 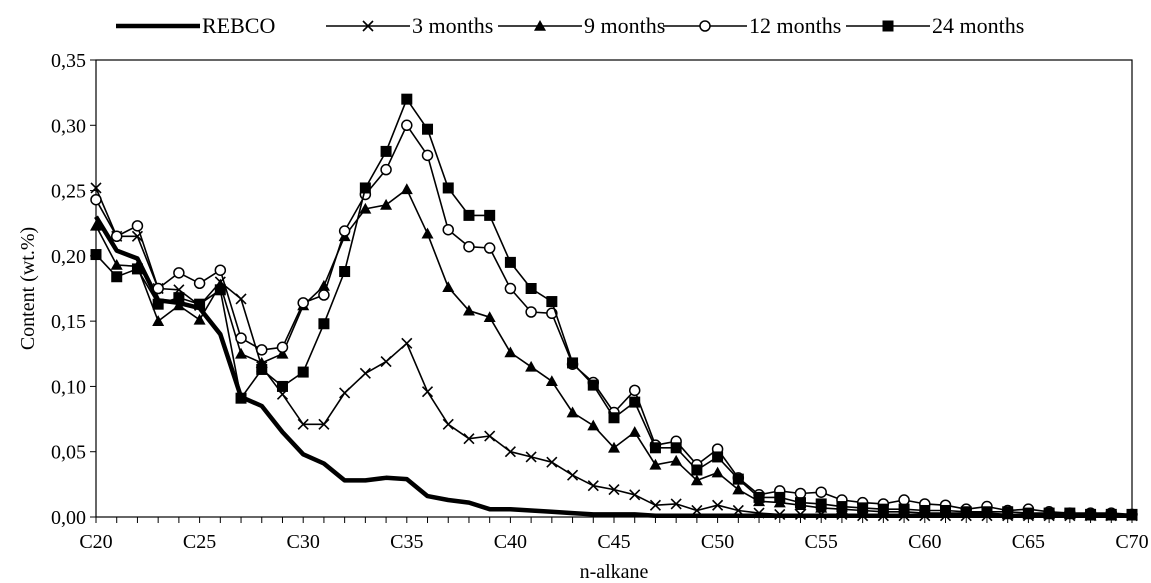 What do you see at coordinates (821, 542) in the screenshot?
I see `x-tick-label: C55` at bounding box center [821, 542].